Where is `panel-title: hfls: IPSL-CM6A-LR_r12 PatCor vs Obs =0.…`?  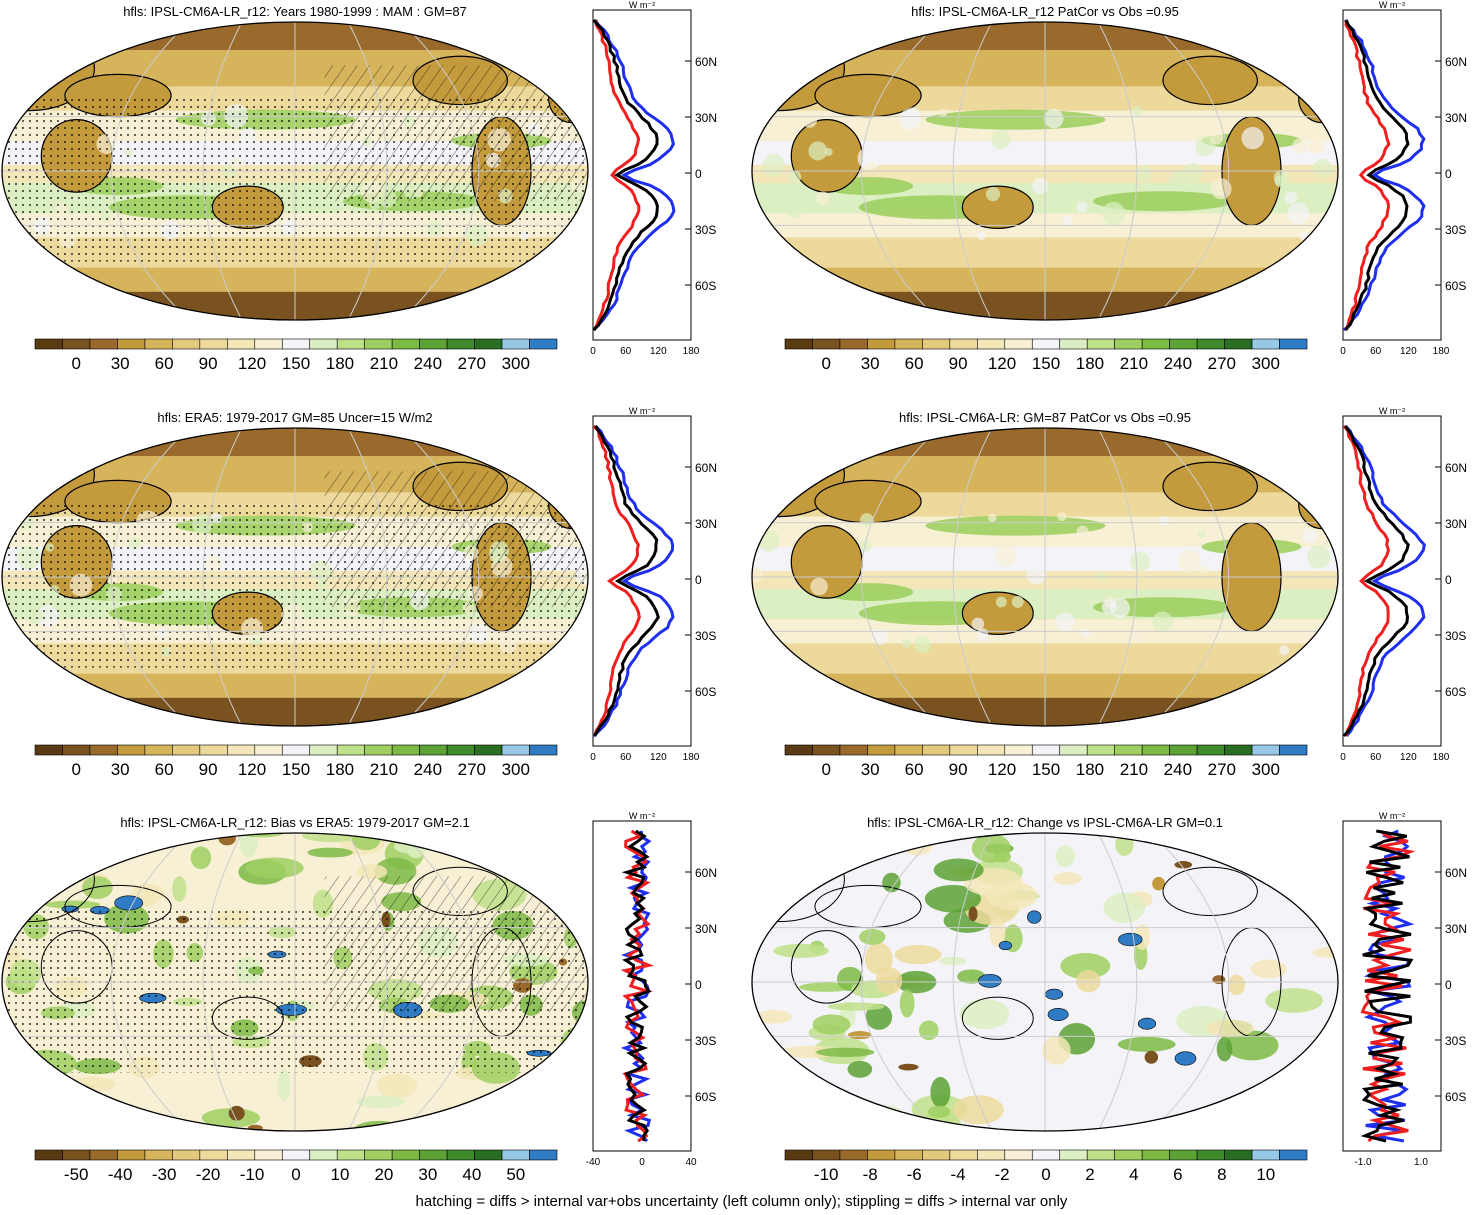
panel-title: hfls: IPSL-CM6A-LR_r12 PatCor vs Obs =0.… is located at coordinates (1045, 11).